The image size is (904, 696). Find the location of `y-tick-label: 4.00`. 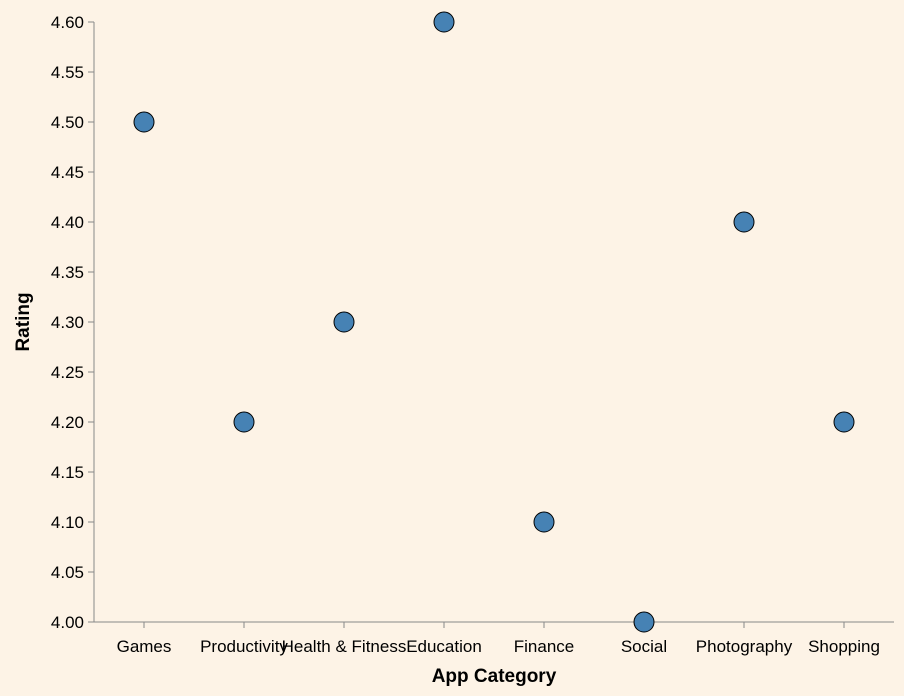

y-tick-label: 4.00 is located at coordinates (67, 622).